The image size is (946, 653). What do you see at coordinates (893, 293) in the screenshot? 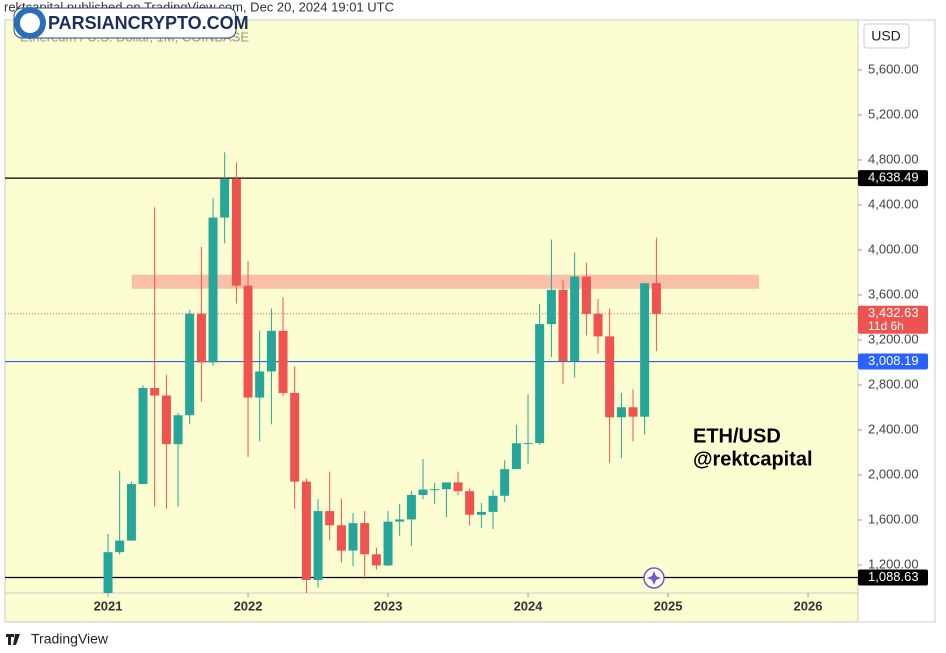
I see `y-tick-label: 3,600.00` at bounding box center [893, 293].